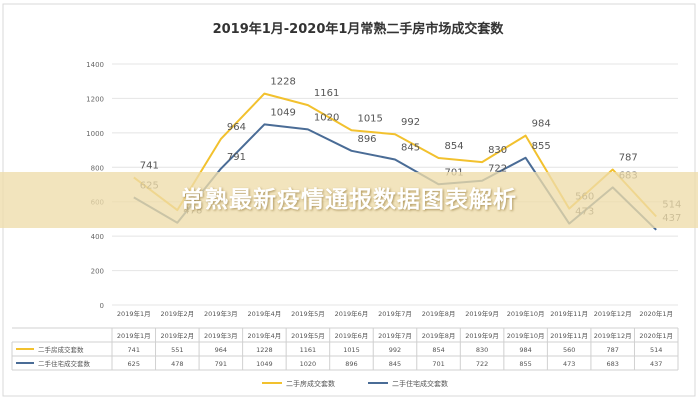 The height and width of the screenshot is (400, 698). Describe the element at coordinates (236, 157) in the screenshot. I see `data-label: 791` at that location.